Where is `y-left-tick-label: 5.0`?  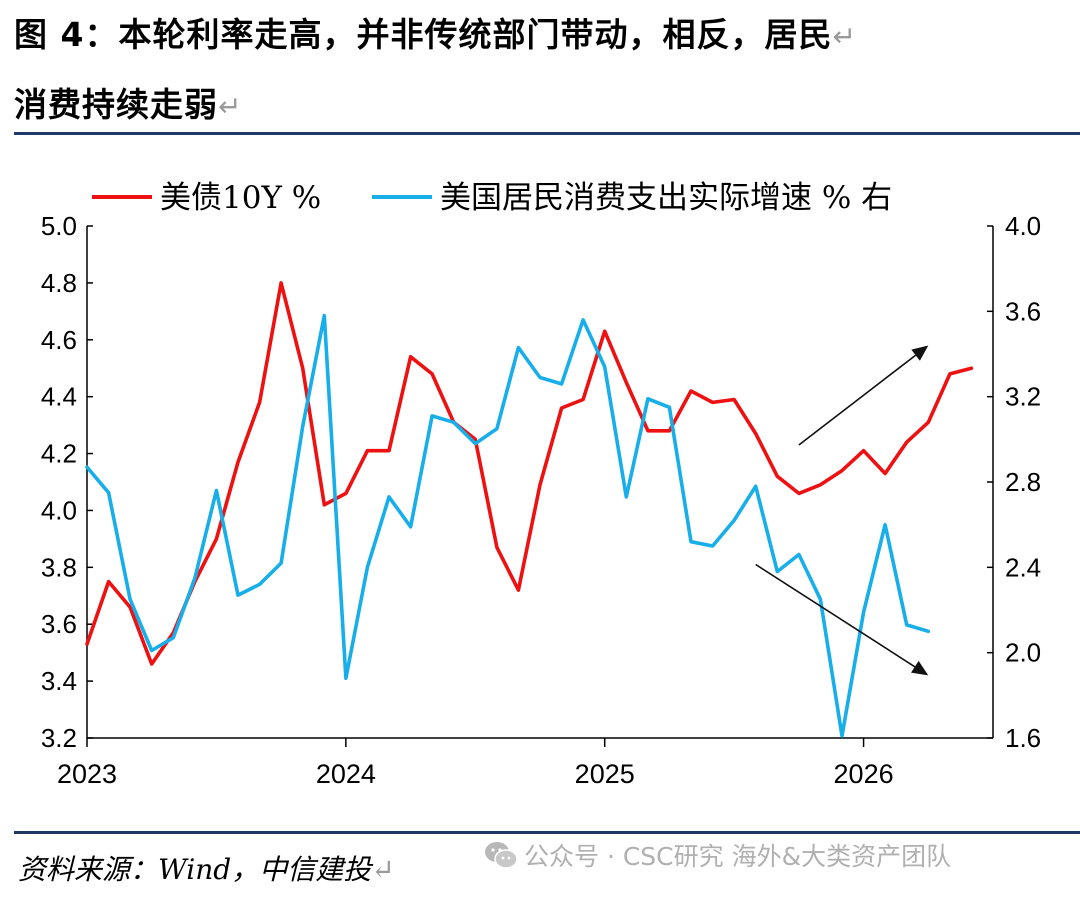 y-left-tick-label: 5.0 is located at coordinates (59, 226).